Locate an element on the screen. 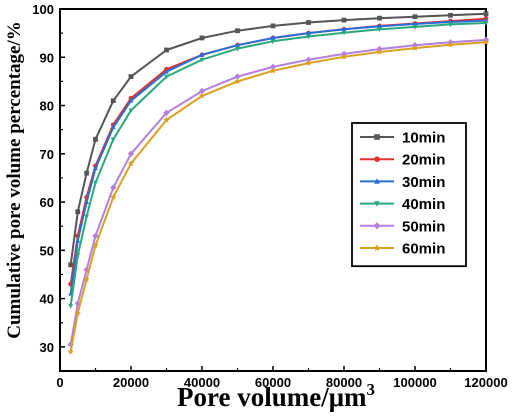 This screenshot has width=512, height=418. legend-item: 30min is located at coordinates (402, 182).